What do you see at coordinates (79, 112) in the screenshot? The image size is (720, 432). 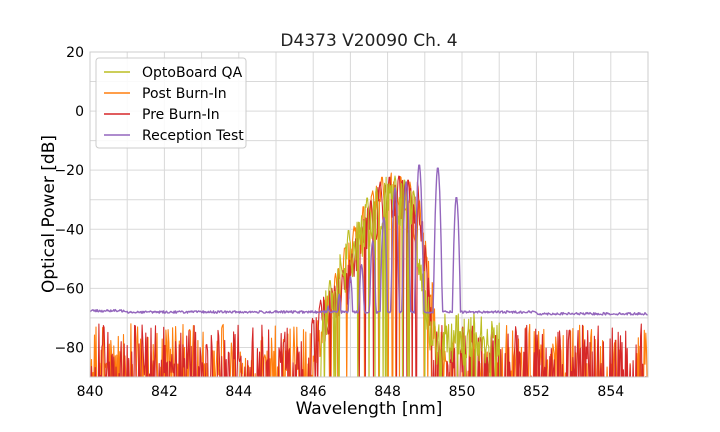 I see `y-tick-label: 0` at bounding box center [79, 112].